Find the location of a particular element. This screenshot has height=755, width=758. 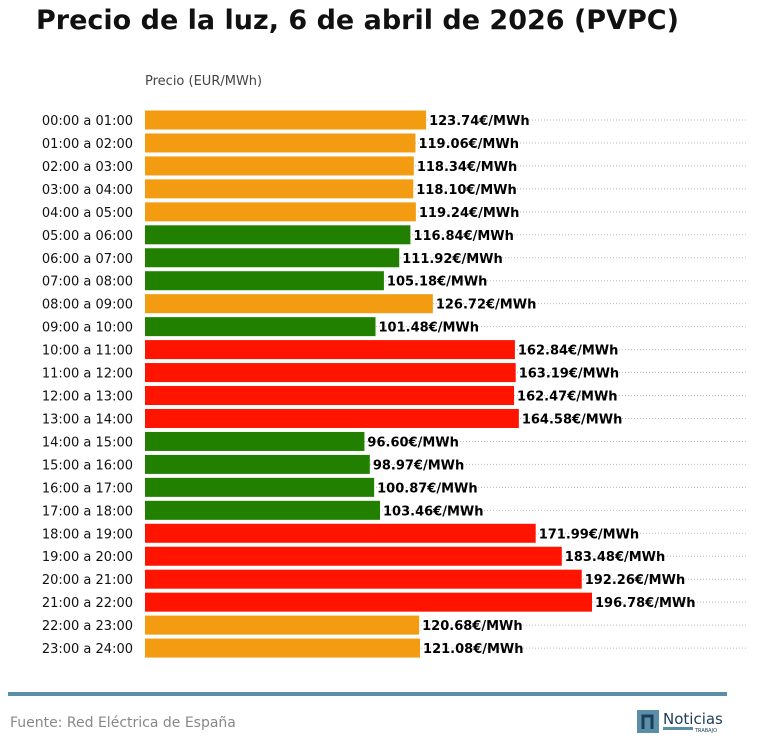

tick-label: 16:00 a 17:00 is located at coordinates (87, 488).